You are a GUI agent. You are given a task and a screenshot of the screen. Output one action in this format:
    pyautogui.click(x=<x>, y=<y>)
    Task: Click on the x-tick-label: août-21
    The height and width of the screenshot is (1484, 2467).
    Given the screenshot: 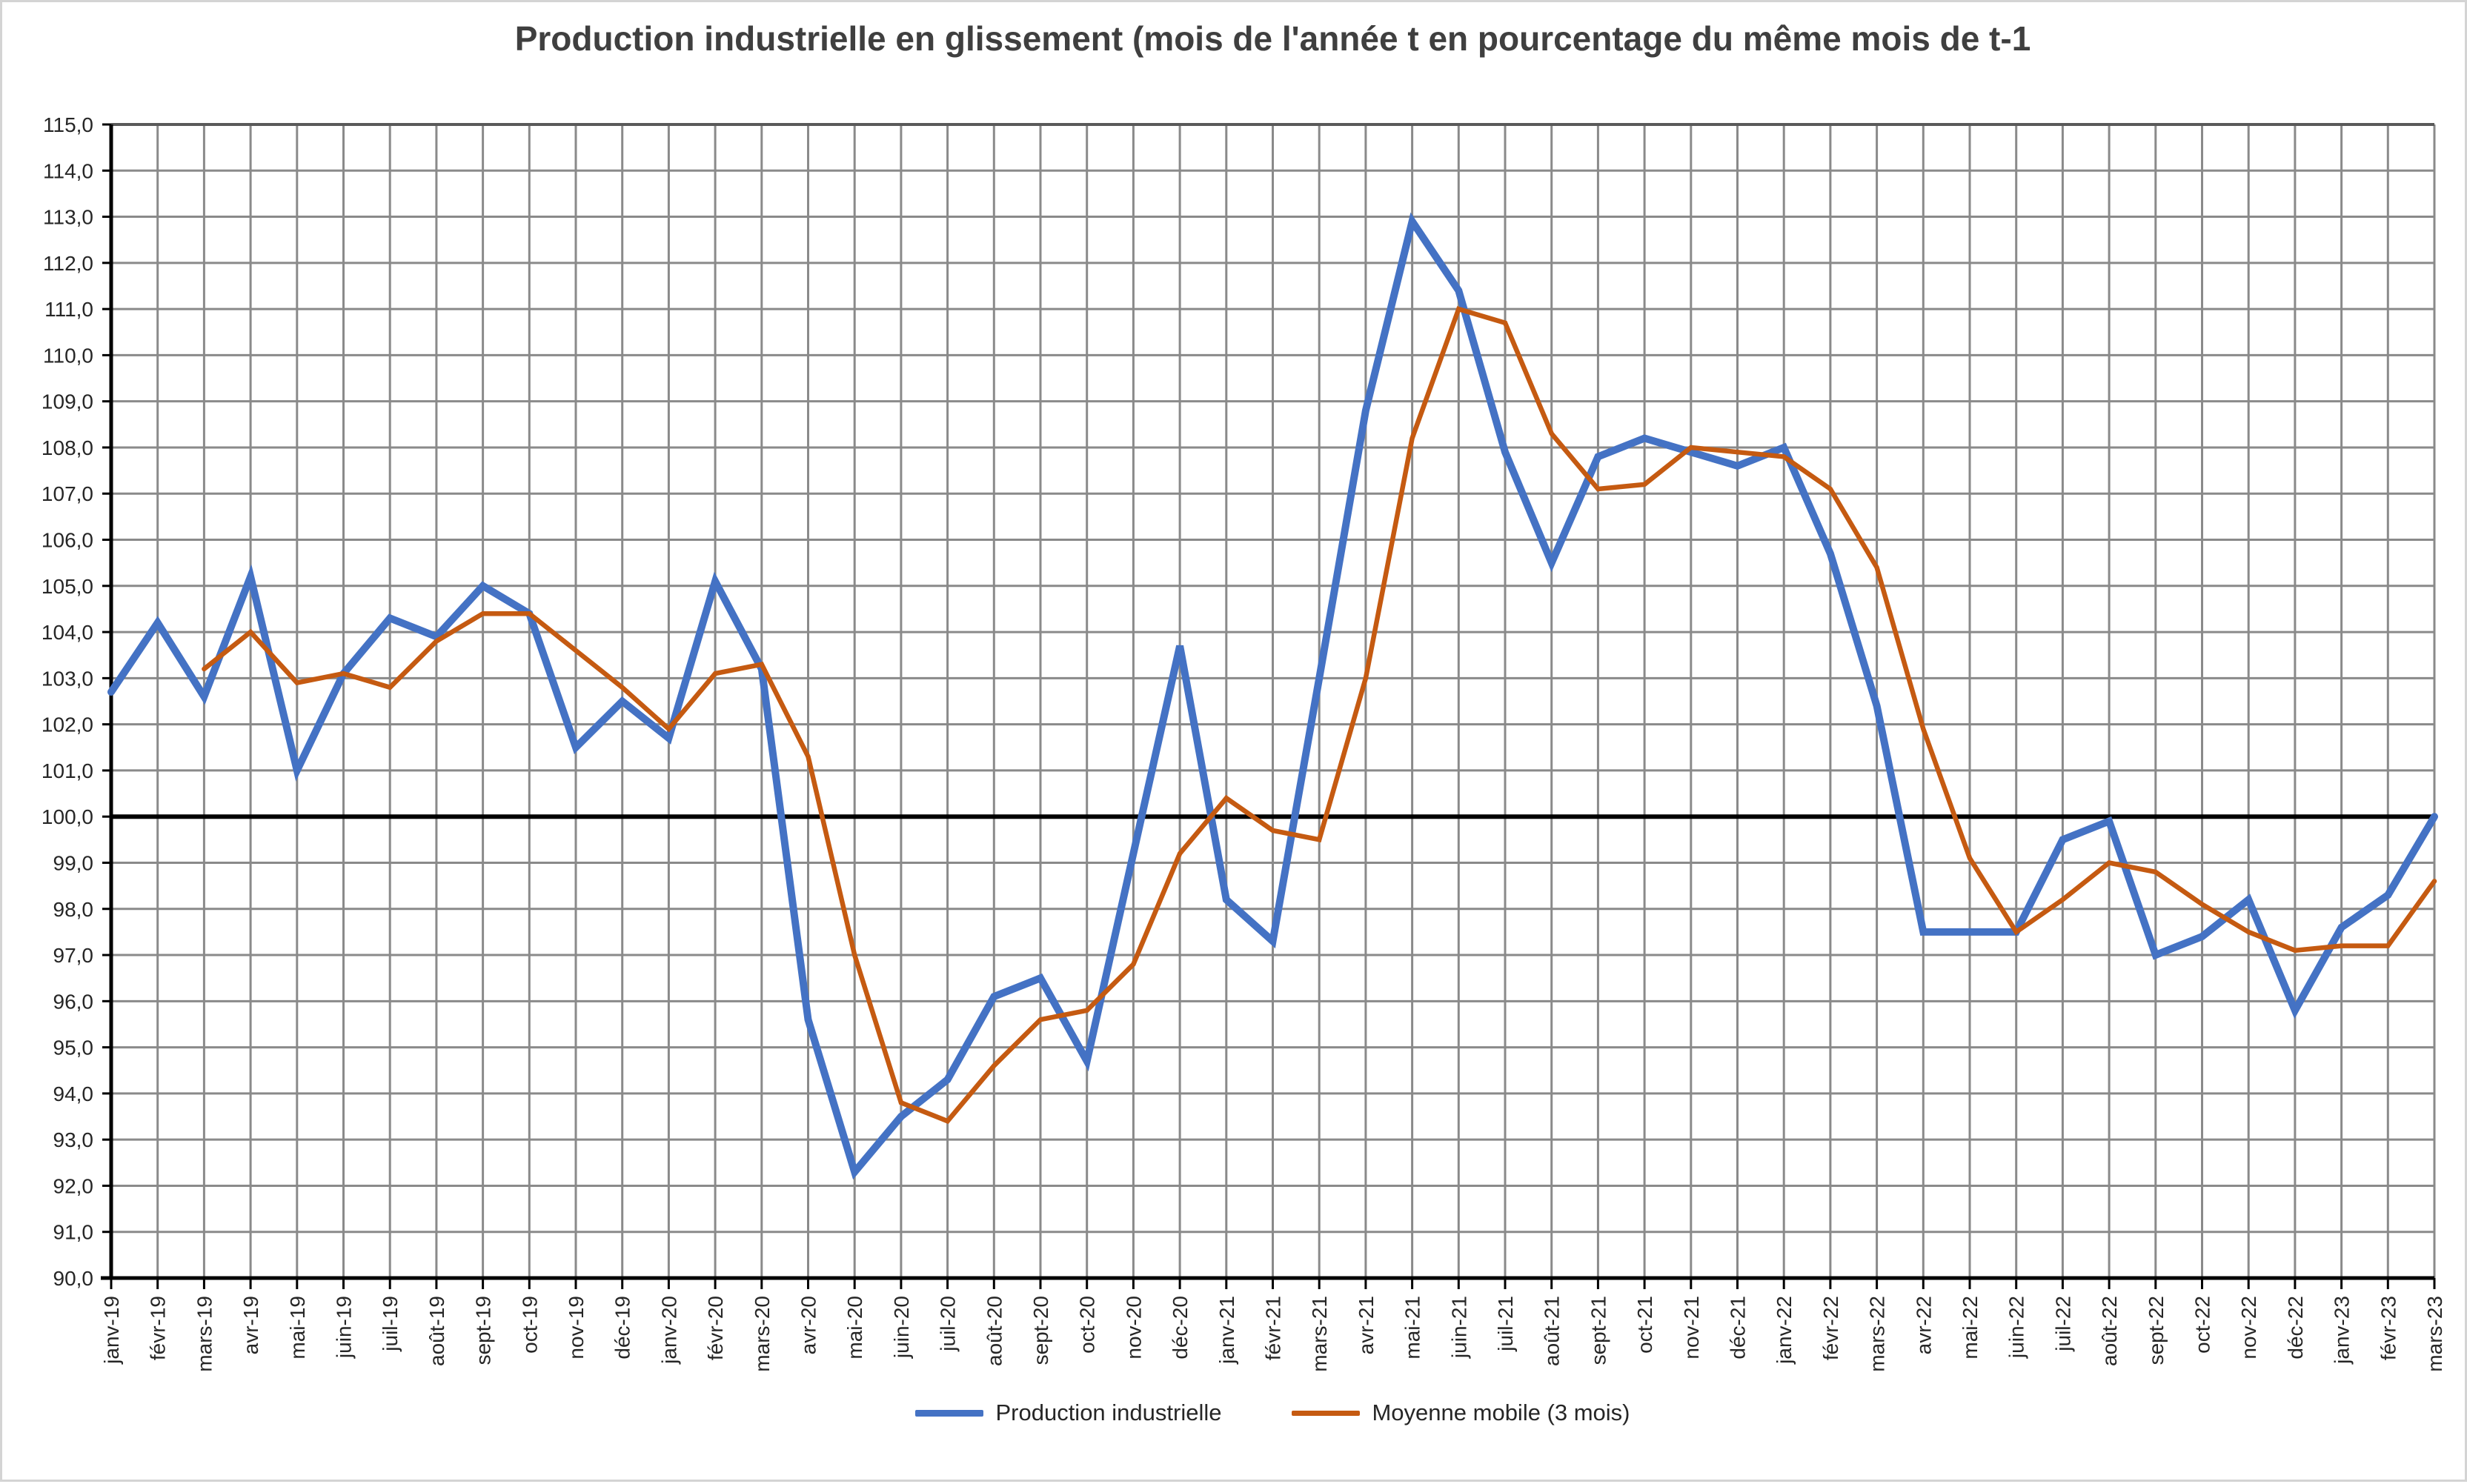 What is the action you would take?
    pyautogui.click(x=1552, y=1331)
    